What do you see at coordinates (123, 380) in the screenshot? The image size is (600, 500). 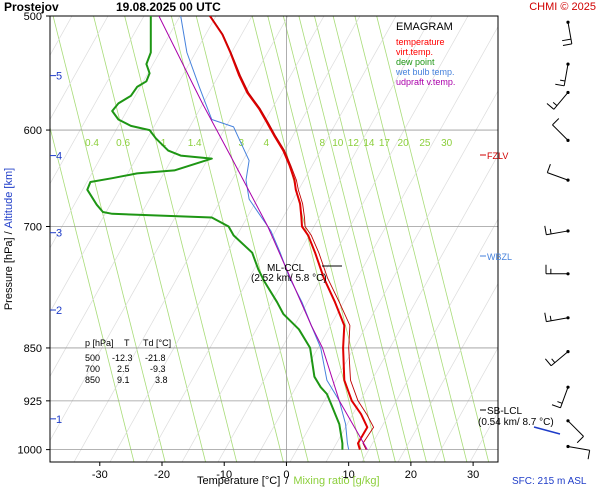 I see `table-cell: 9.1` at bounding box center [123, 380].